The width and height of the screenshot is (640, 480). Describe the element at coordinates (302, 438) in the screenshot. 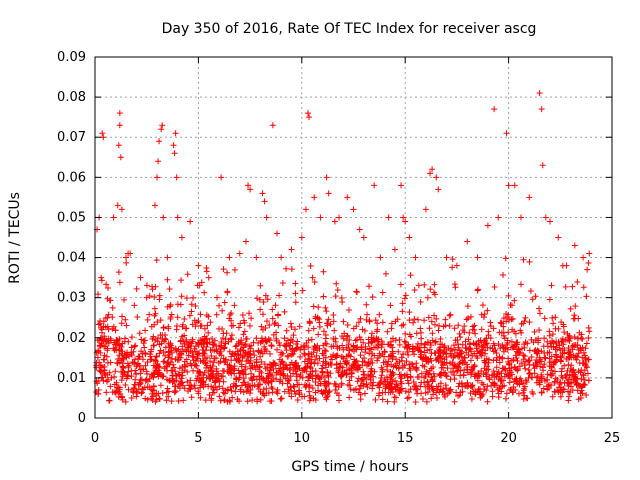

I see `x-tick-label: 10` at that location.